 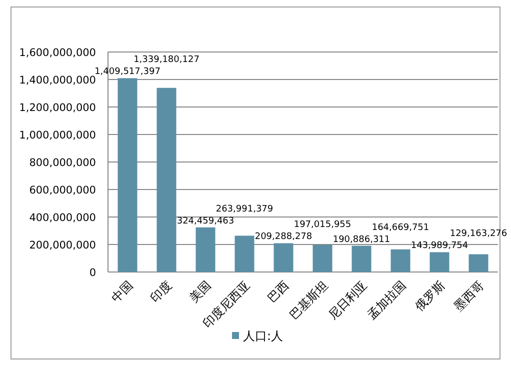 I want to click on data-label: 1,339,180,127, so click(x=167, y=60).